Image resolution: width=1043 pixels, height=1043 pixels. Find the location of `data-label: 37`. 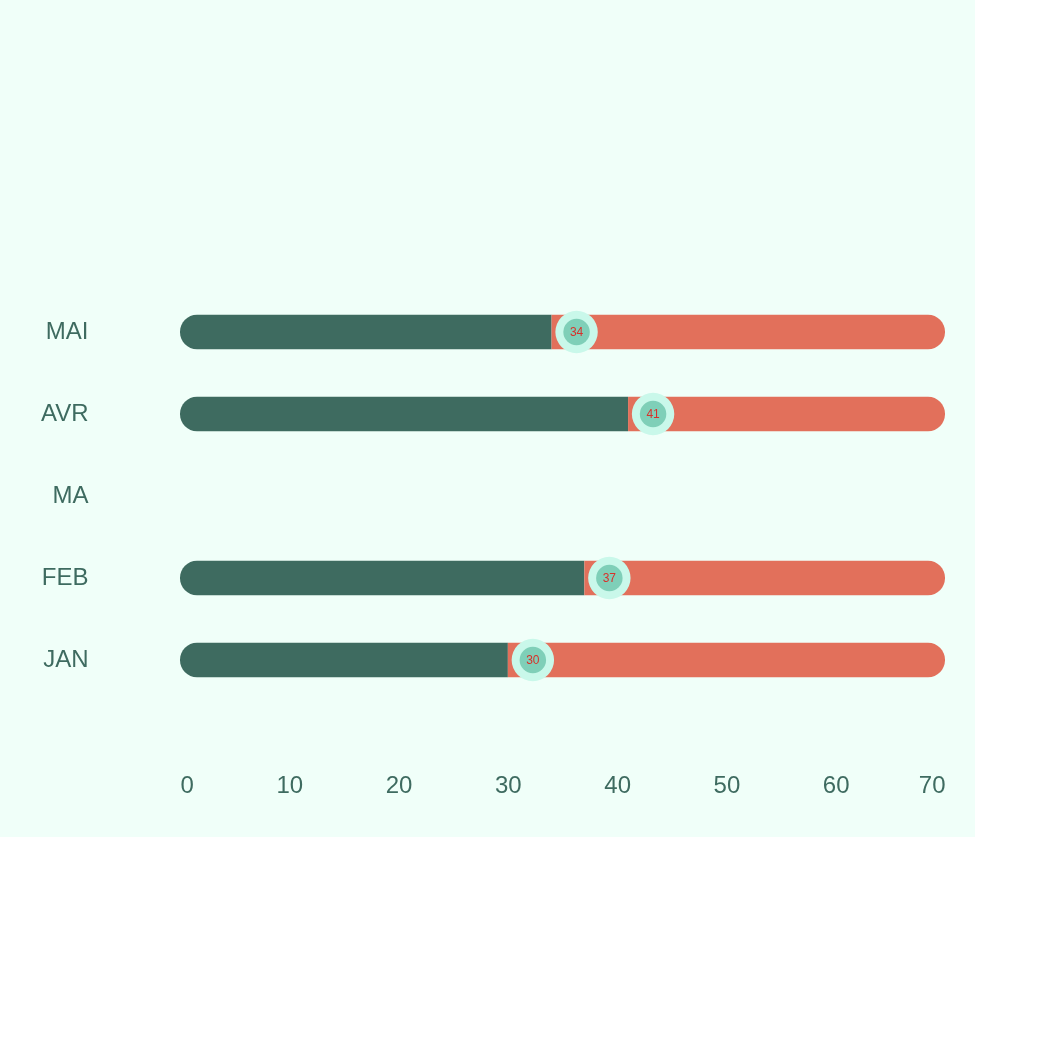

data-label: 37 is located at coordinates (609, 578).